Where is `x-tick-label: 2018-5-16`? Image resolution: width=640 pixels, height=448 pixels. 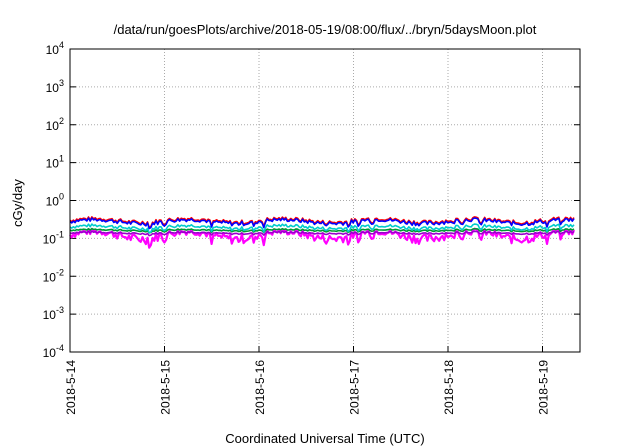
x-tick-label: 2018-5-16 is located at coordinates (260, 387).